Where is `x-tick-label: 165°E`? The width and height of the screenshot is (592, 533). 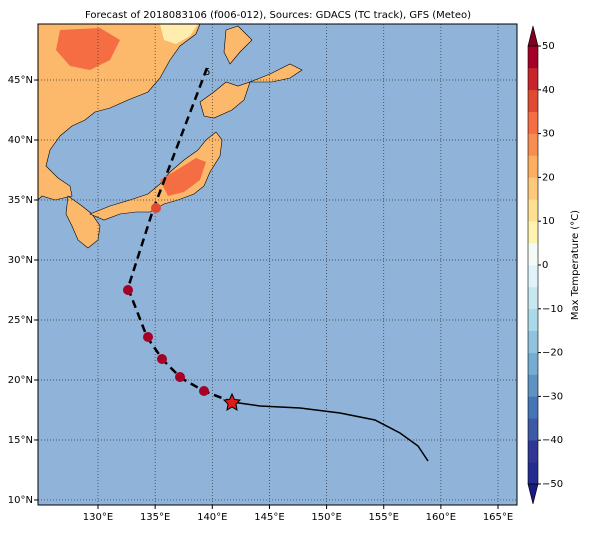 x-tick-label: 165°E is located at coordinates (498, 517).